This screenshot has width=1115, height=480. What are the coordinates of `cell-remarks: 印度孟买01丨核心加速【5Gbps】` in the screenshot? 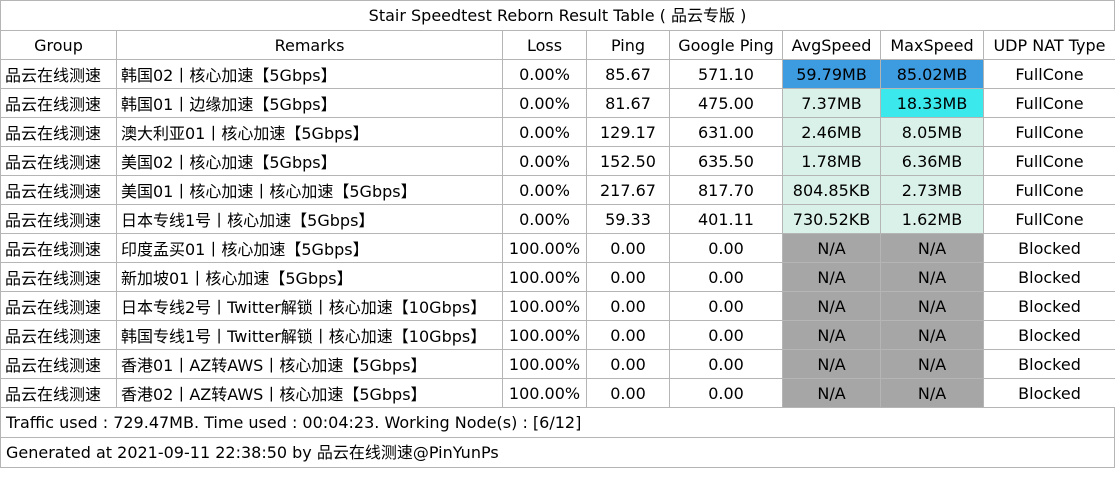 It's located at (309, 248).